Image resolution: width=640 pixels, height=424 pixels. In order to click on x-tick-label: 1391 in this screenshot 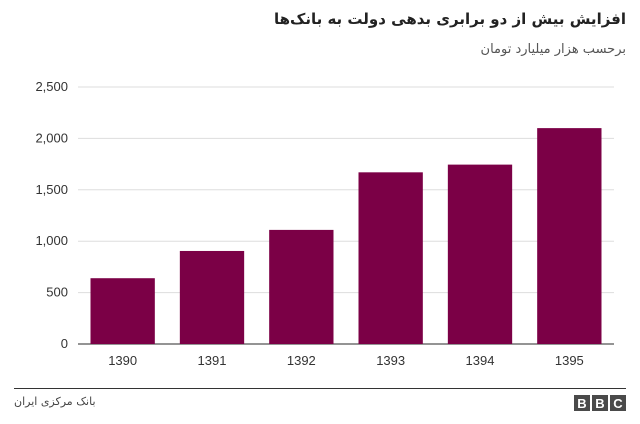, I will do `click(212, 360)`.